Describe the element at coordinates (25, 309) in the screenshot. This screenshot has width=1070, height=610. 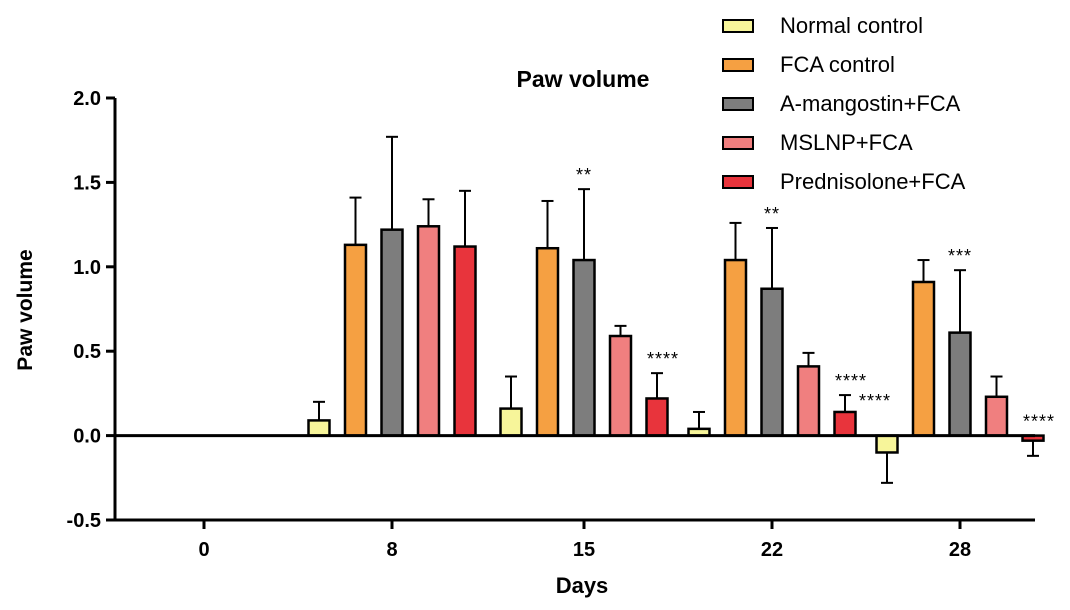
I see `y-axis-label: Paw volume` at that location.